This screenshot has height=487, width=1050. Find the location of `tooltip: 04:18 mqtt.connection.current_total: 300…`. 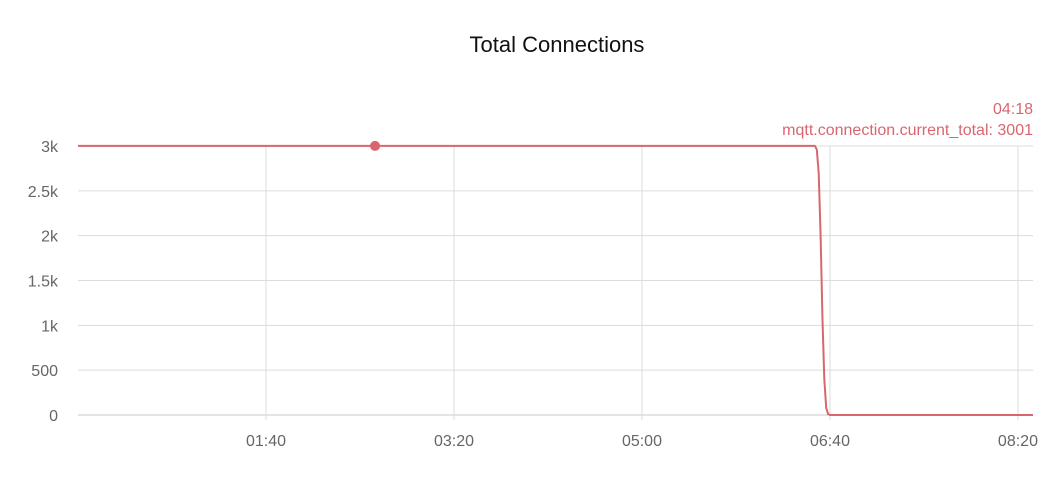

tooltip: 04:18 mqtt.connection.current_total: 300… is located at coordinates (907, 120).